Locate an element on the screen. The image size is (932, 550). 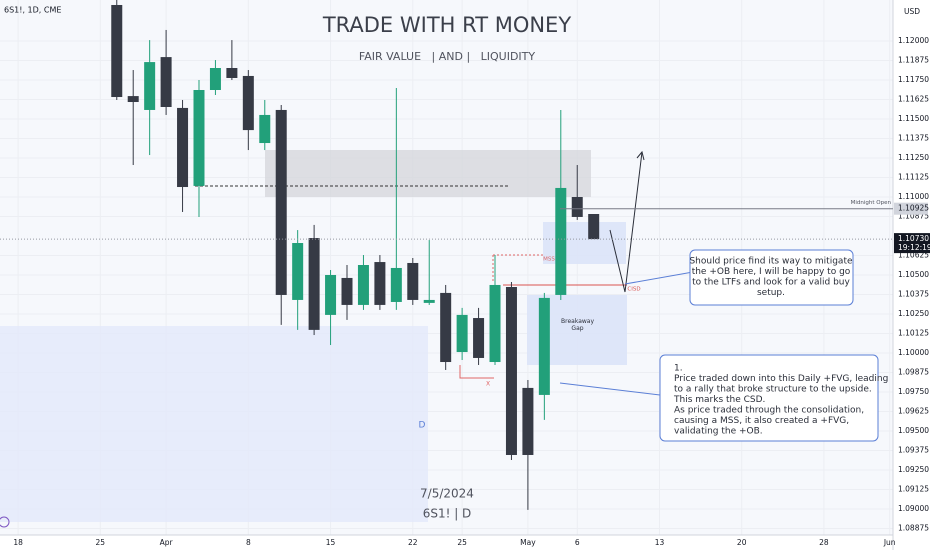
callout-text: This marks the CSD. is located at coordinates (719, 400).